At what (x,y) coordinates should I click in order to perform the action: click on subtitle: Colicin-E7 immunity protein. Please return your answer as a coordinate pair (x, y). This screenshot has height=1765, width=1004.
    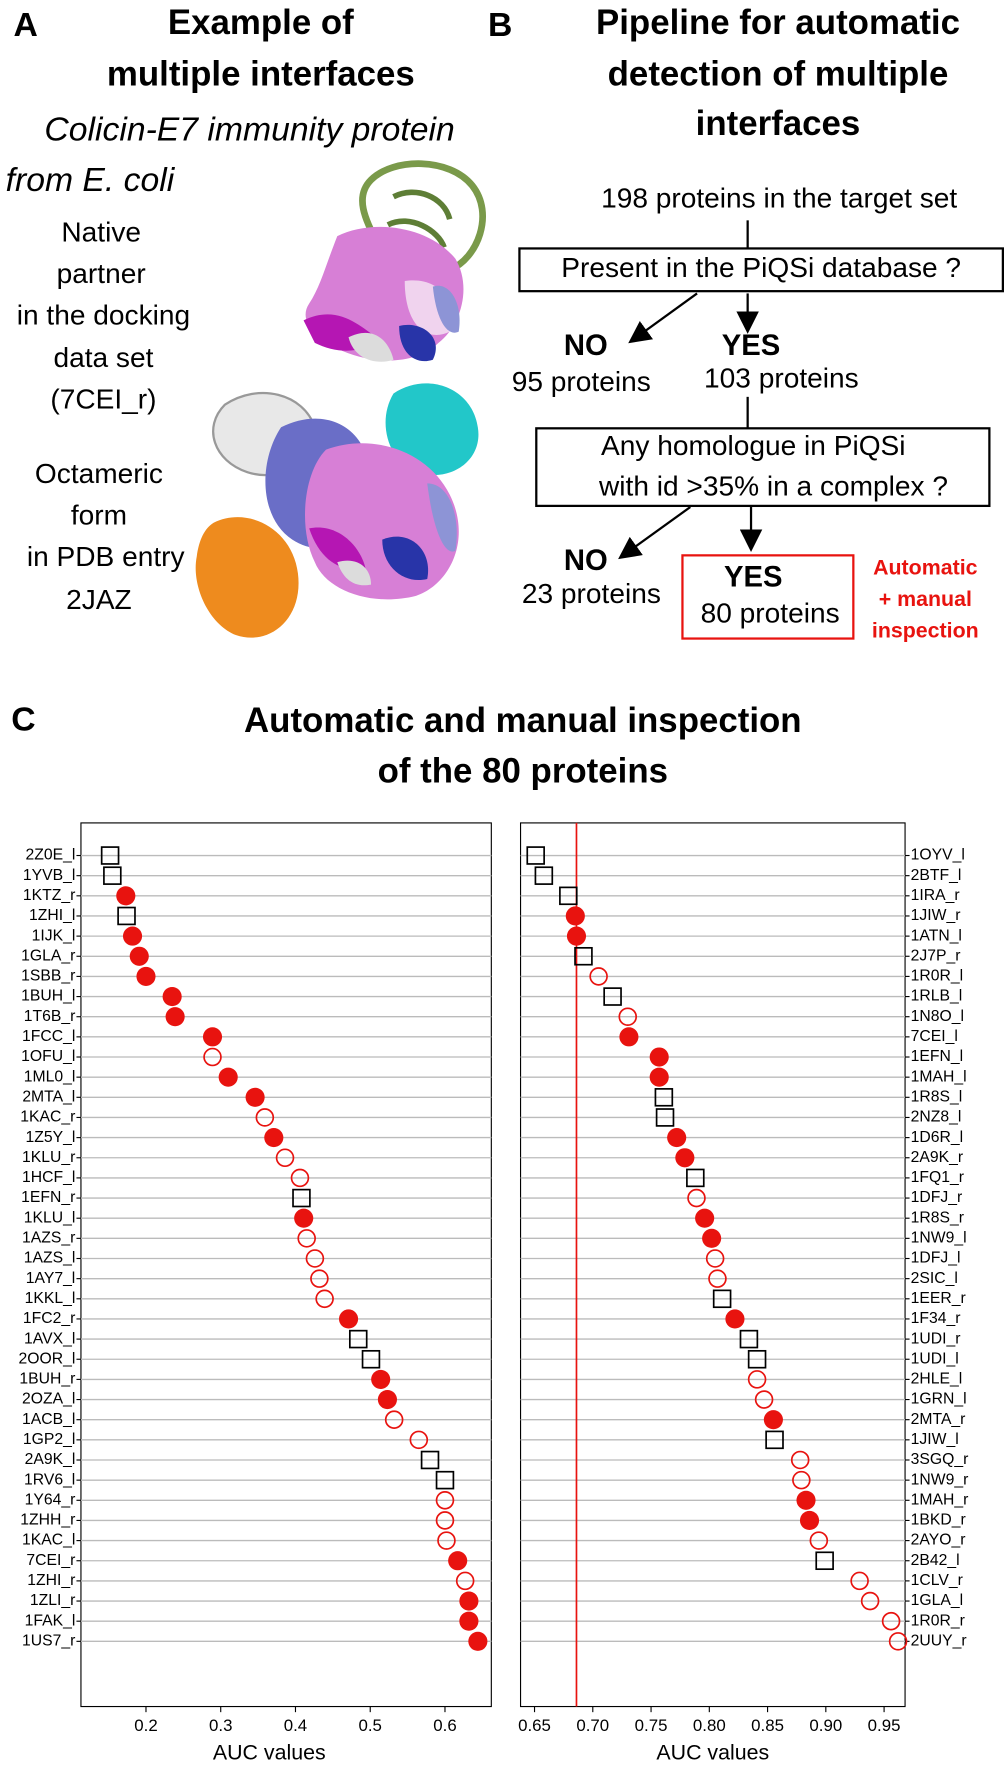
    Looking at the image, I should click on (249, 129).